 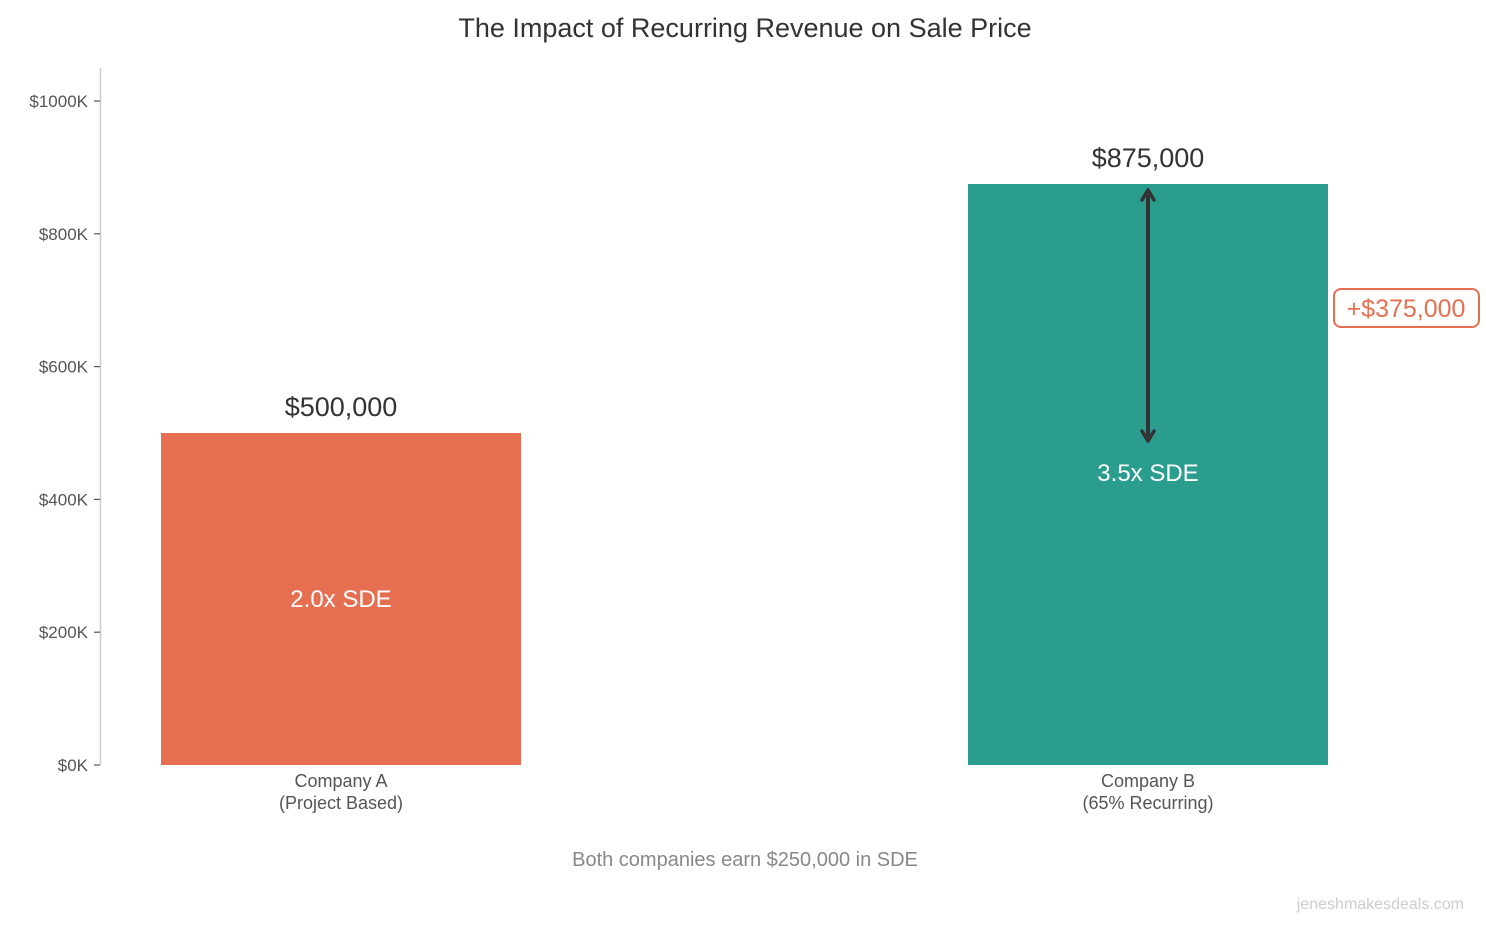 What do you see at coordinates (341, 803) in the screenshot?
I see `x-tick-label: (Project Based)` at bounding box center [341, 803].